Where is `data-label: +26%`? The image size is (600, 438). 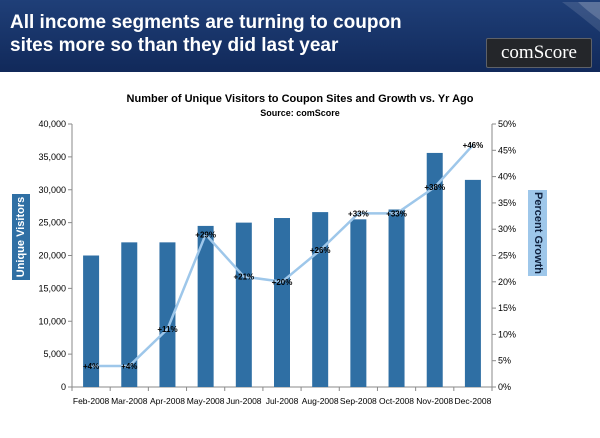
data-label: +26% is located at coordinates (320, 250).